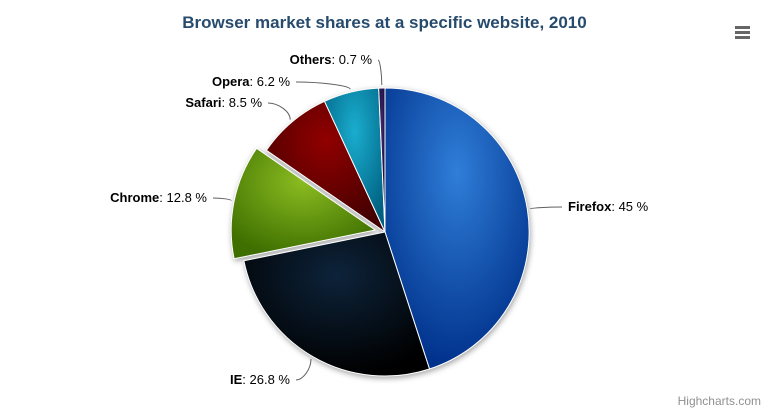 Image resolution: width=769 pixels, height=416 pixels. I want to click on label-connector-firefox, so click(546, 208).